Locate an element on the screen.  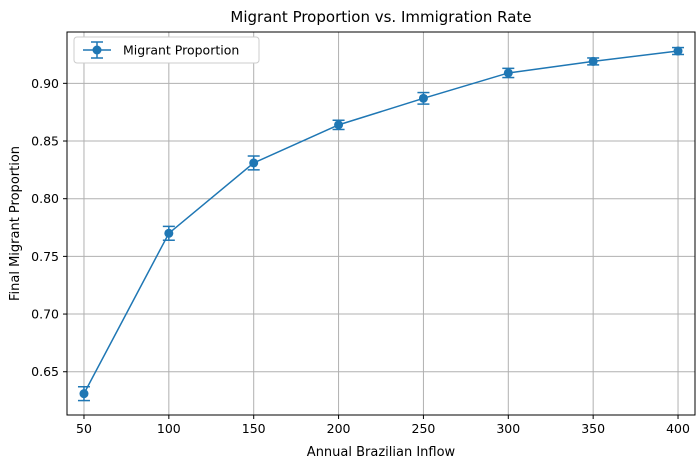
x-tick-label: 150 is located at coordinates (254, 428).